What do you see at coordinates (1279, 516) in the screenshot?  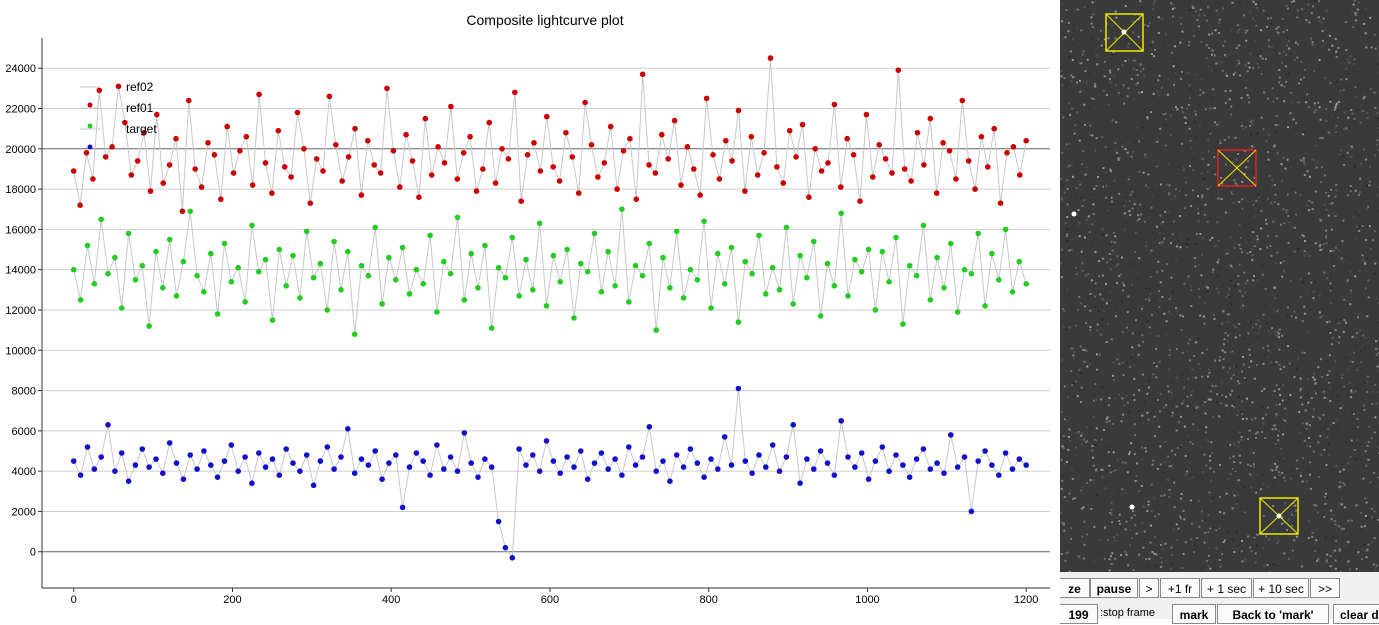 I see `marker-ref01` at bounding box center [1279, 516].